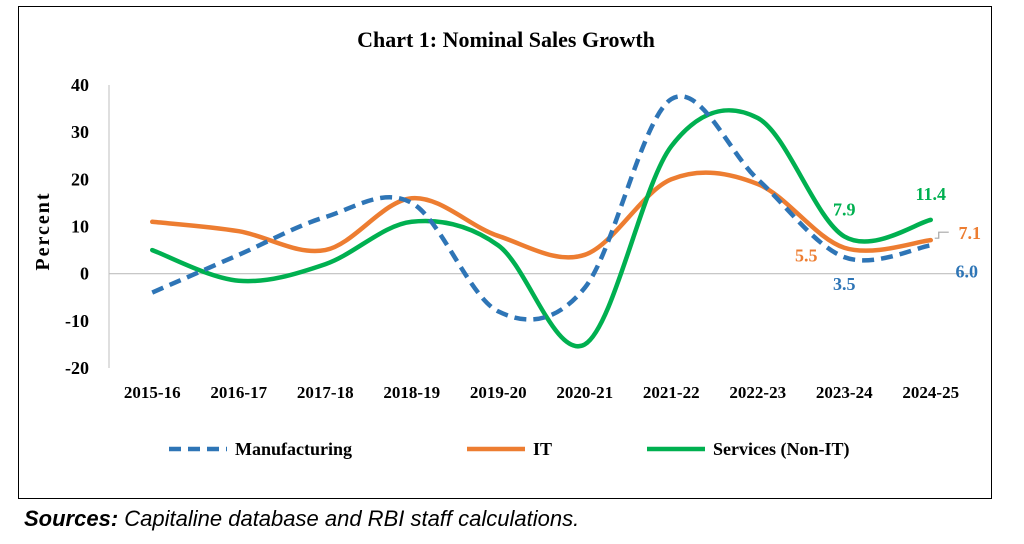 The width and height of the screenshot is (1024, 544). Describe the element at coordinates (671, 392) in the screenshot. I see `x-tick-label: 2021-22` at that location.